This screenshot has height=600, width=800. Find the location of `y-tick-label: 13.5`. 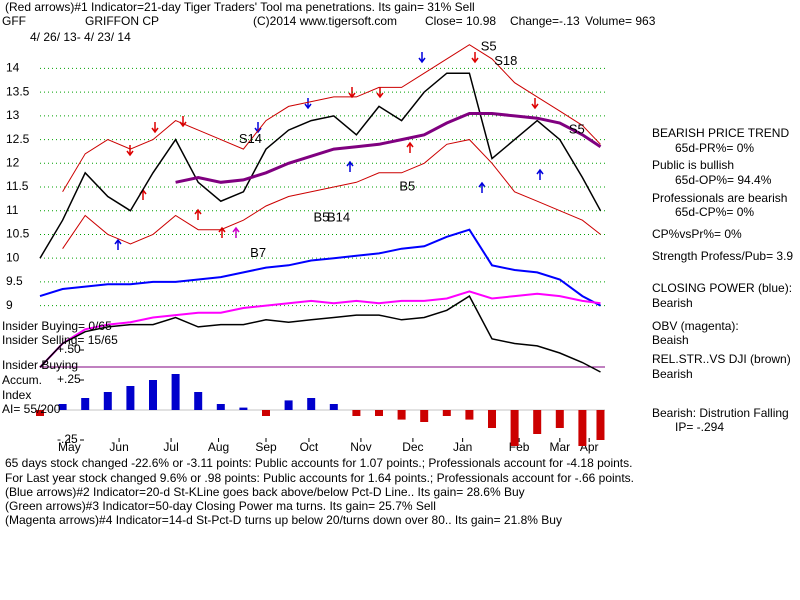

y-tick-label: 13.5 is located at coordinates (18, 91).